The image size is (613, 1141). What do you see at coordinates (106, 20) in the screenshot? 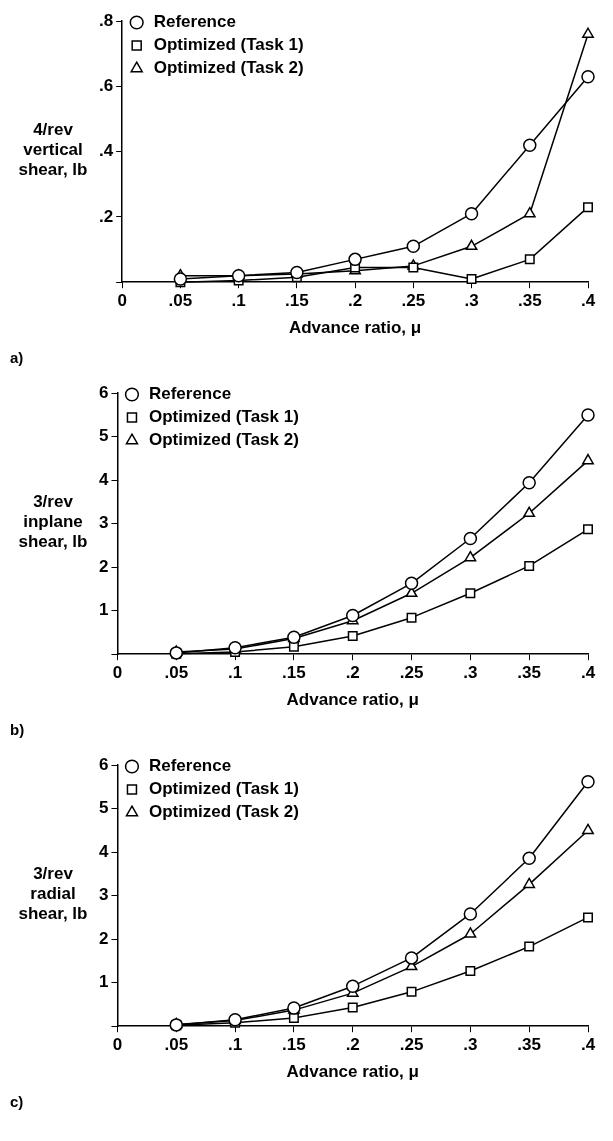
I see `y-tick-label: .8` at bounding box center [106, 20].